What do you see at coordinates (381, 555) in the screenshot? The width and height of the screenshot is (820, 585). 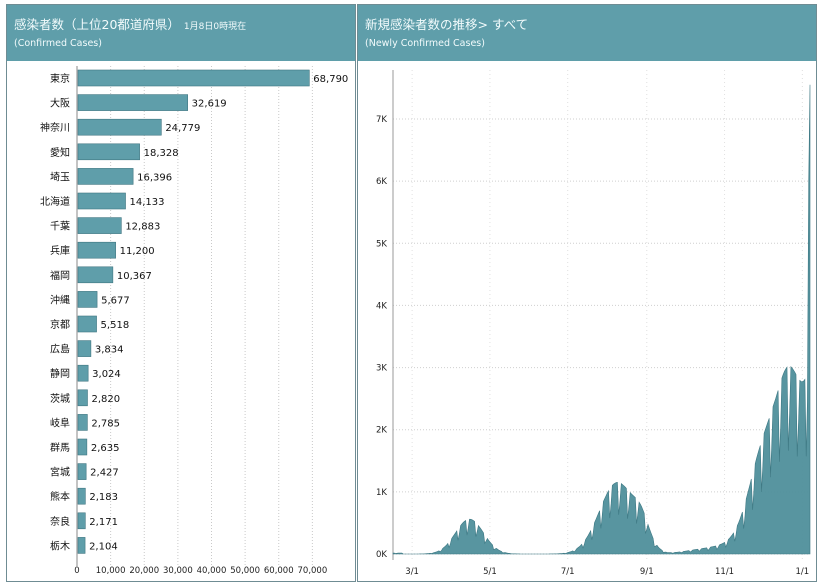 I see `y-tick-label: 0K` at bounding box center [381, 555].